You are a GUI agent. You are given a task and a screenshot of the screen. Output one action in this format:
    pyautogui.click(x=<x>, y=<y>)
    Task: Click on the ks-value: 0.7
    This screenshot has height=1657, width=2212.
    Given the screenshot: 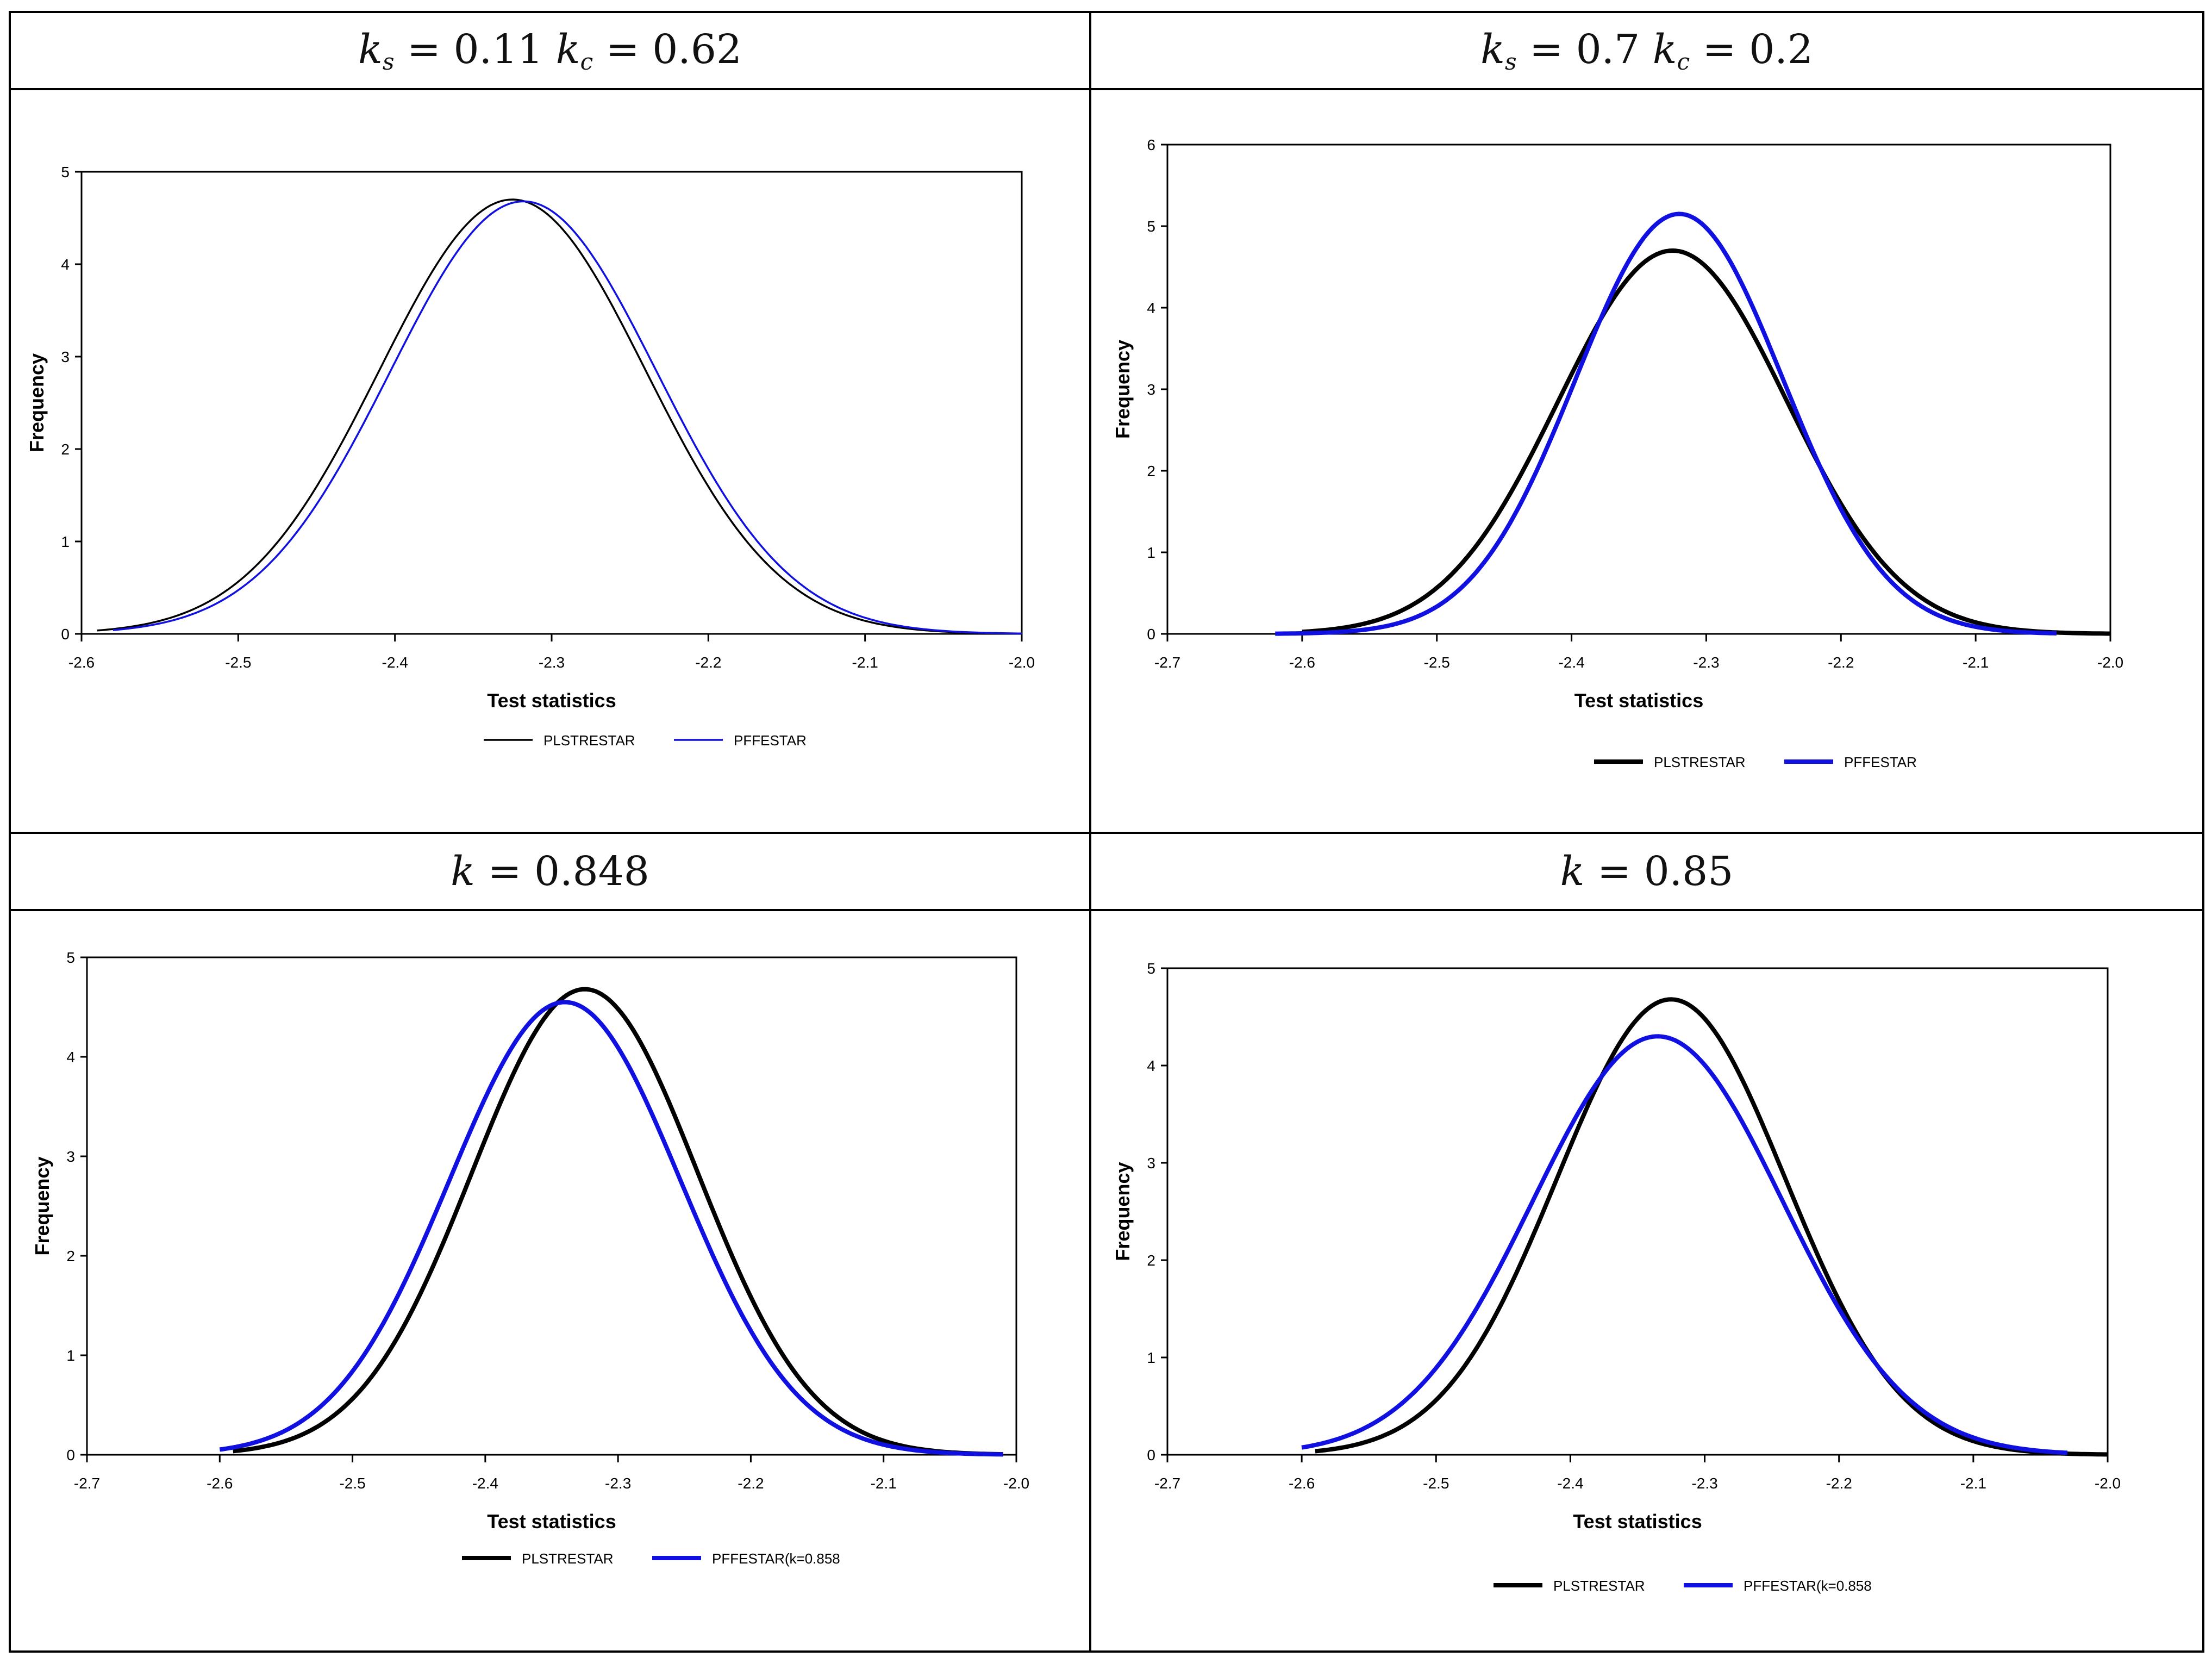 What is the action you would take?
    pyautogui.click(x=1608, y=49)
    